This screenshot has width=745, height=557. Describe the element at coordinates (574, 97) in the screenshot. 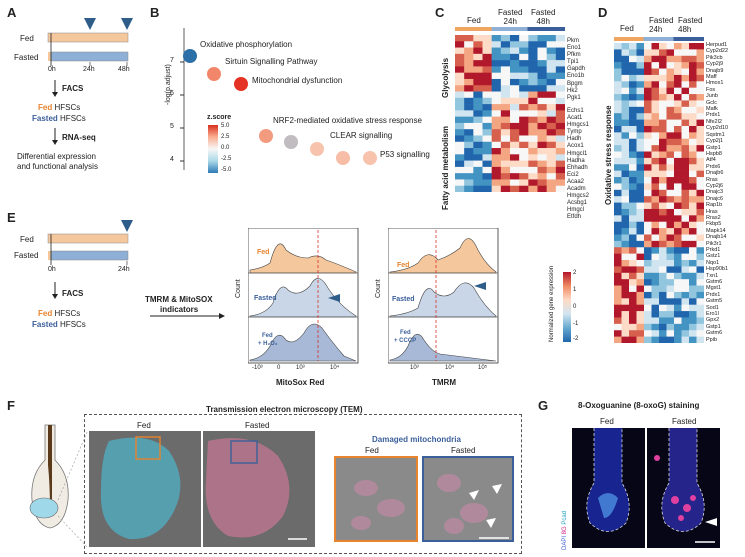

I see `gene-label: Pgk1` at that location.